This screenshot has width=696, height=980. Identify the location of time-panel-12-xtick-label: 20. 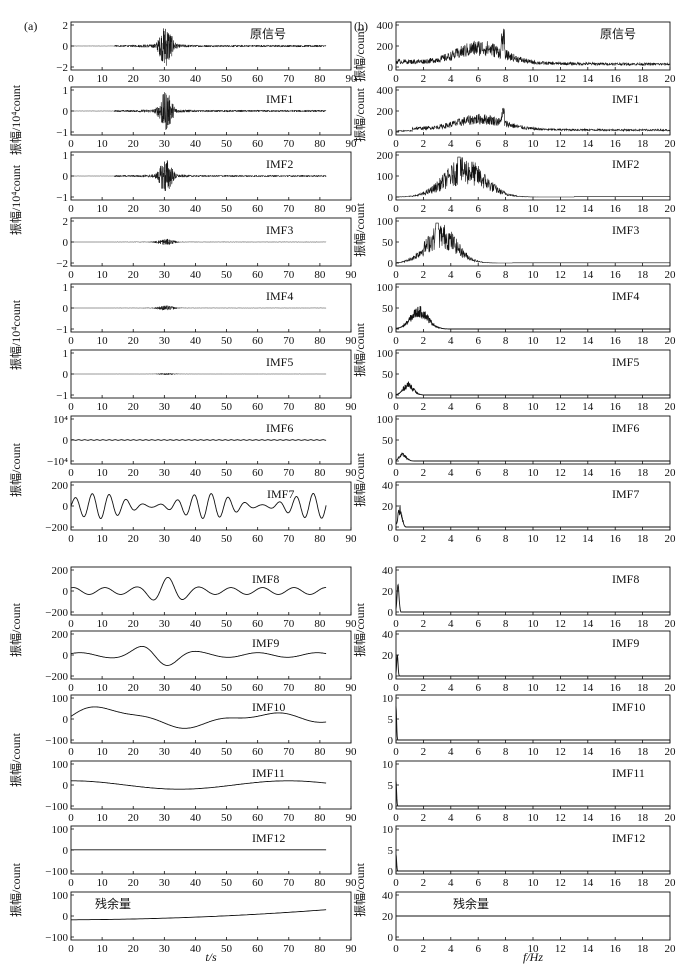
(134, 818).